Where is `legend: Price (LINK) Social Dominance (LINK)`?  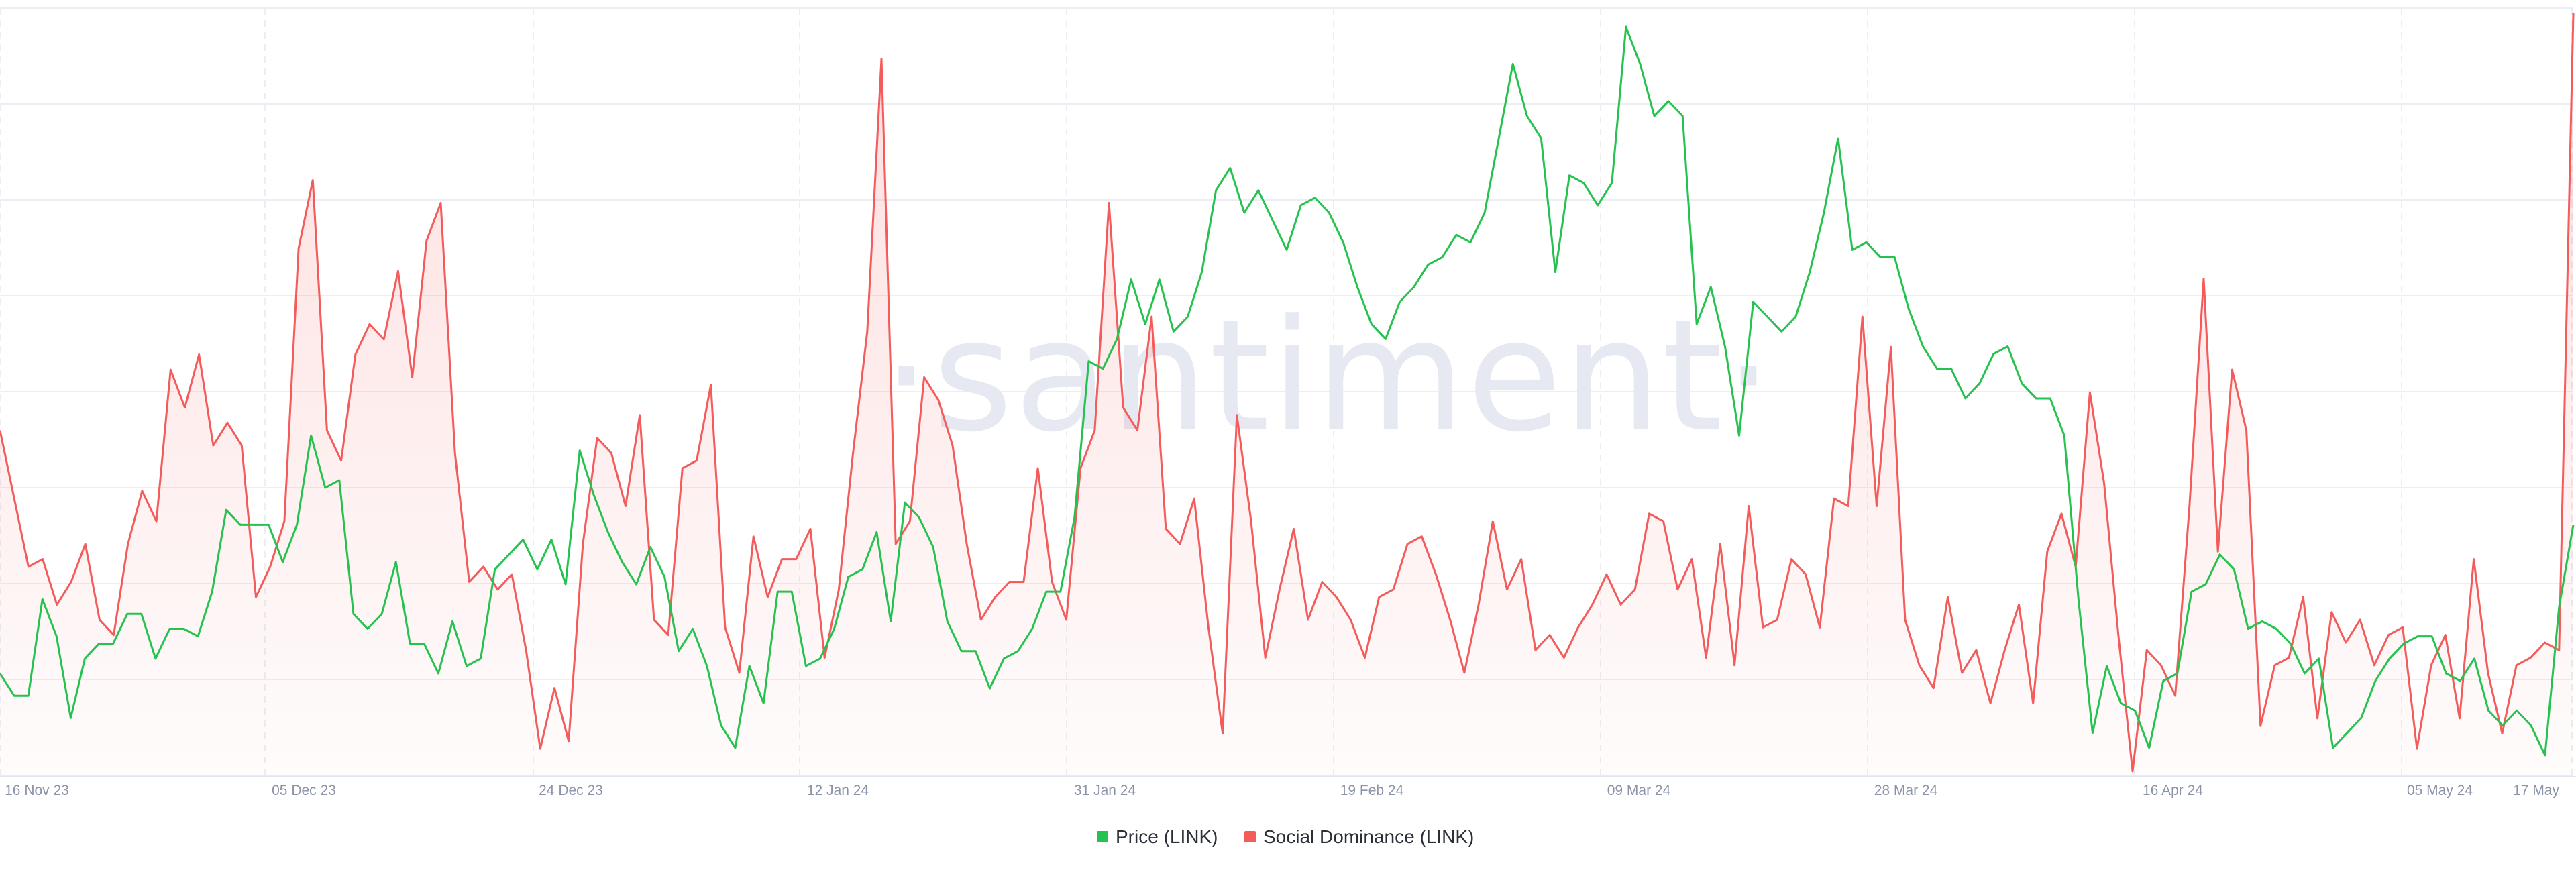 legend: Price (LINK) Social Dominance (LINK) is located at coordinates (1285, 836).